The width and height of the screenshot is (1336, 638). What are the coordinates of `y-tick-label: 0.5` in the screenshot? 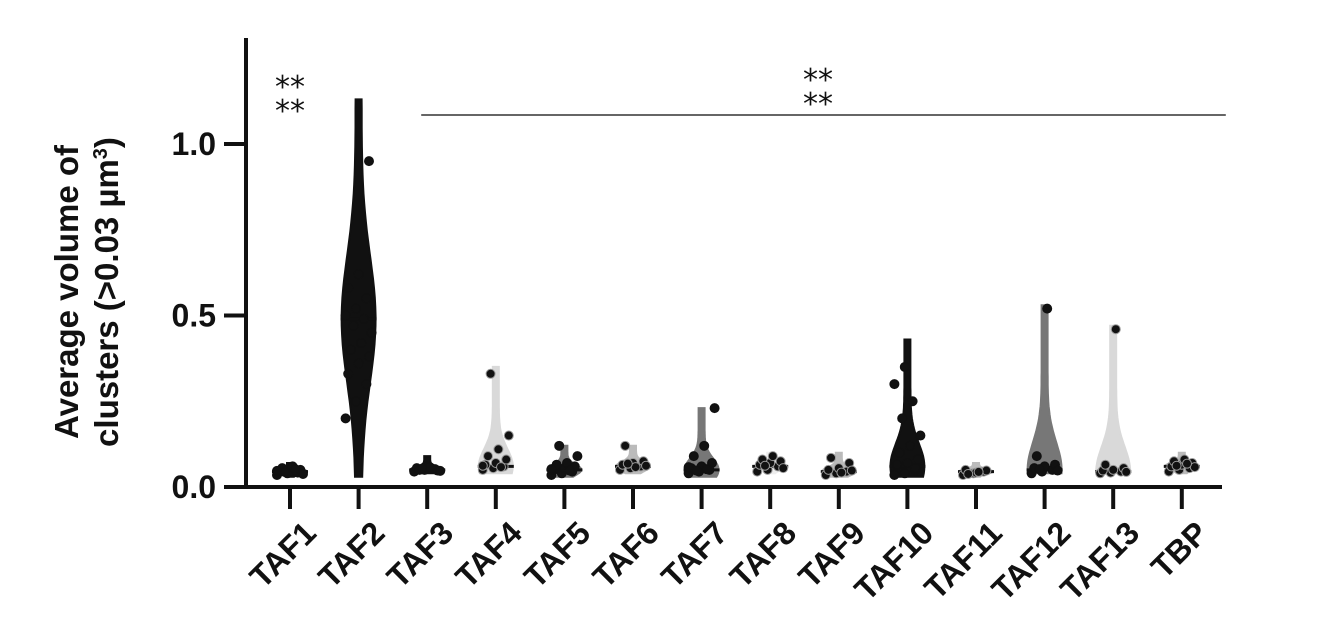 It's located at (194, 316).